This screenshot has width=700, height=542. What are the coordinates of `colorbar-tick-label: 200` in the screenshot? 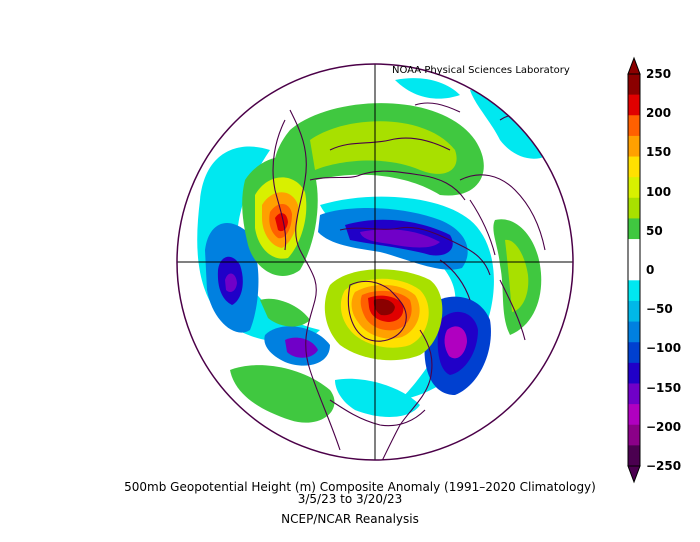 It's located at (658, 113).